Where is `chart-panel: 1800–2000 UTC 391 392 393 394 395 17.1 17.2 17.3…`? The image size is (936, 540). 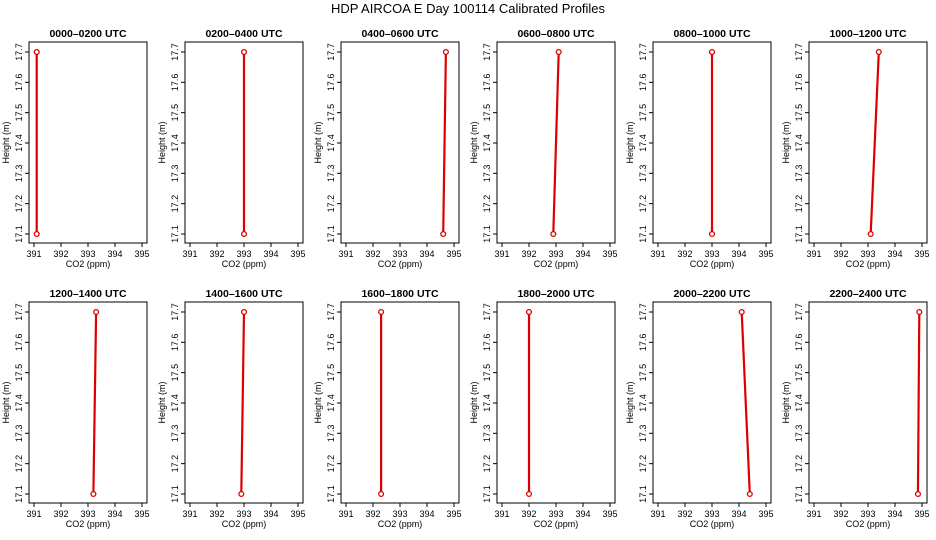
chart-panel: 1800–2000 UTC 391 392 393 394 395 17.1 17.2 17.3… is located at coordinates (543, 408).